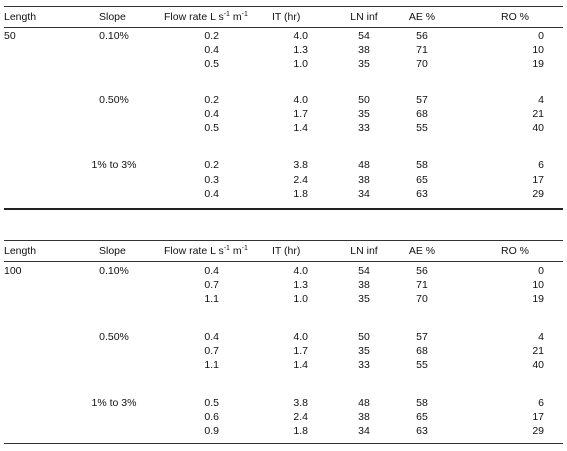 This screenshot has height=451, width=567. Describe the element at coordinates (538, 114) in the screenshot. I see `ro-cell: 21` at that location.